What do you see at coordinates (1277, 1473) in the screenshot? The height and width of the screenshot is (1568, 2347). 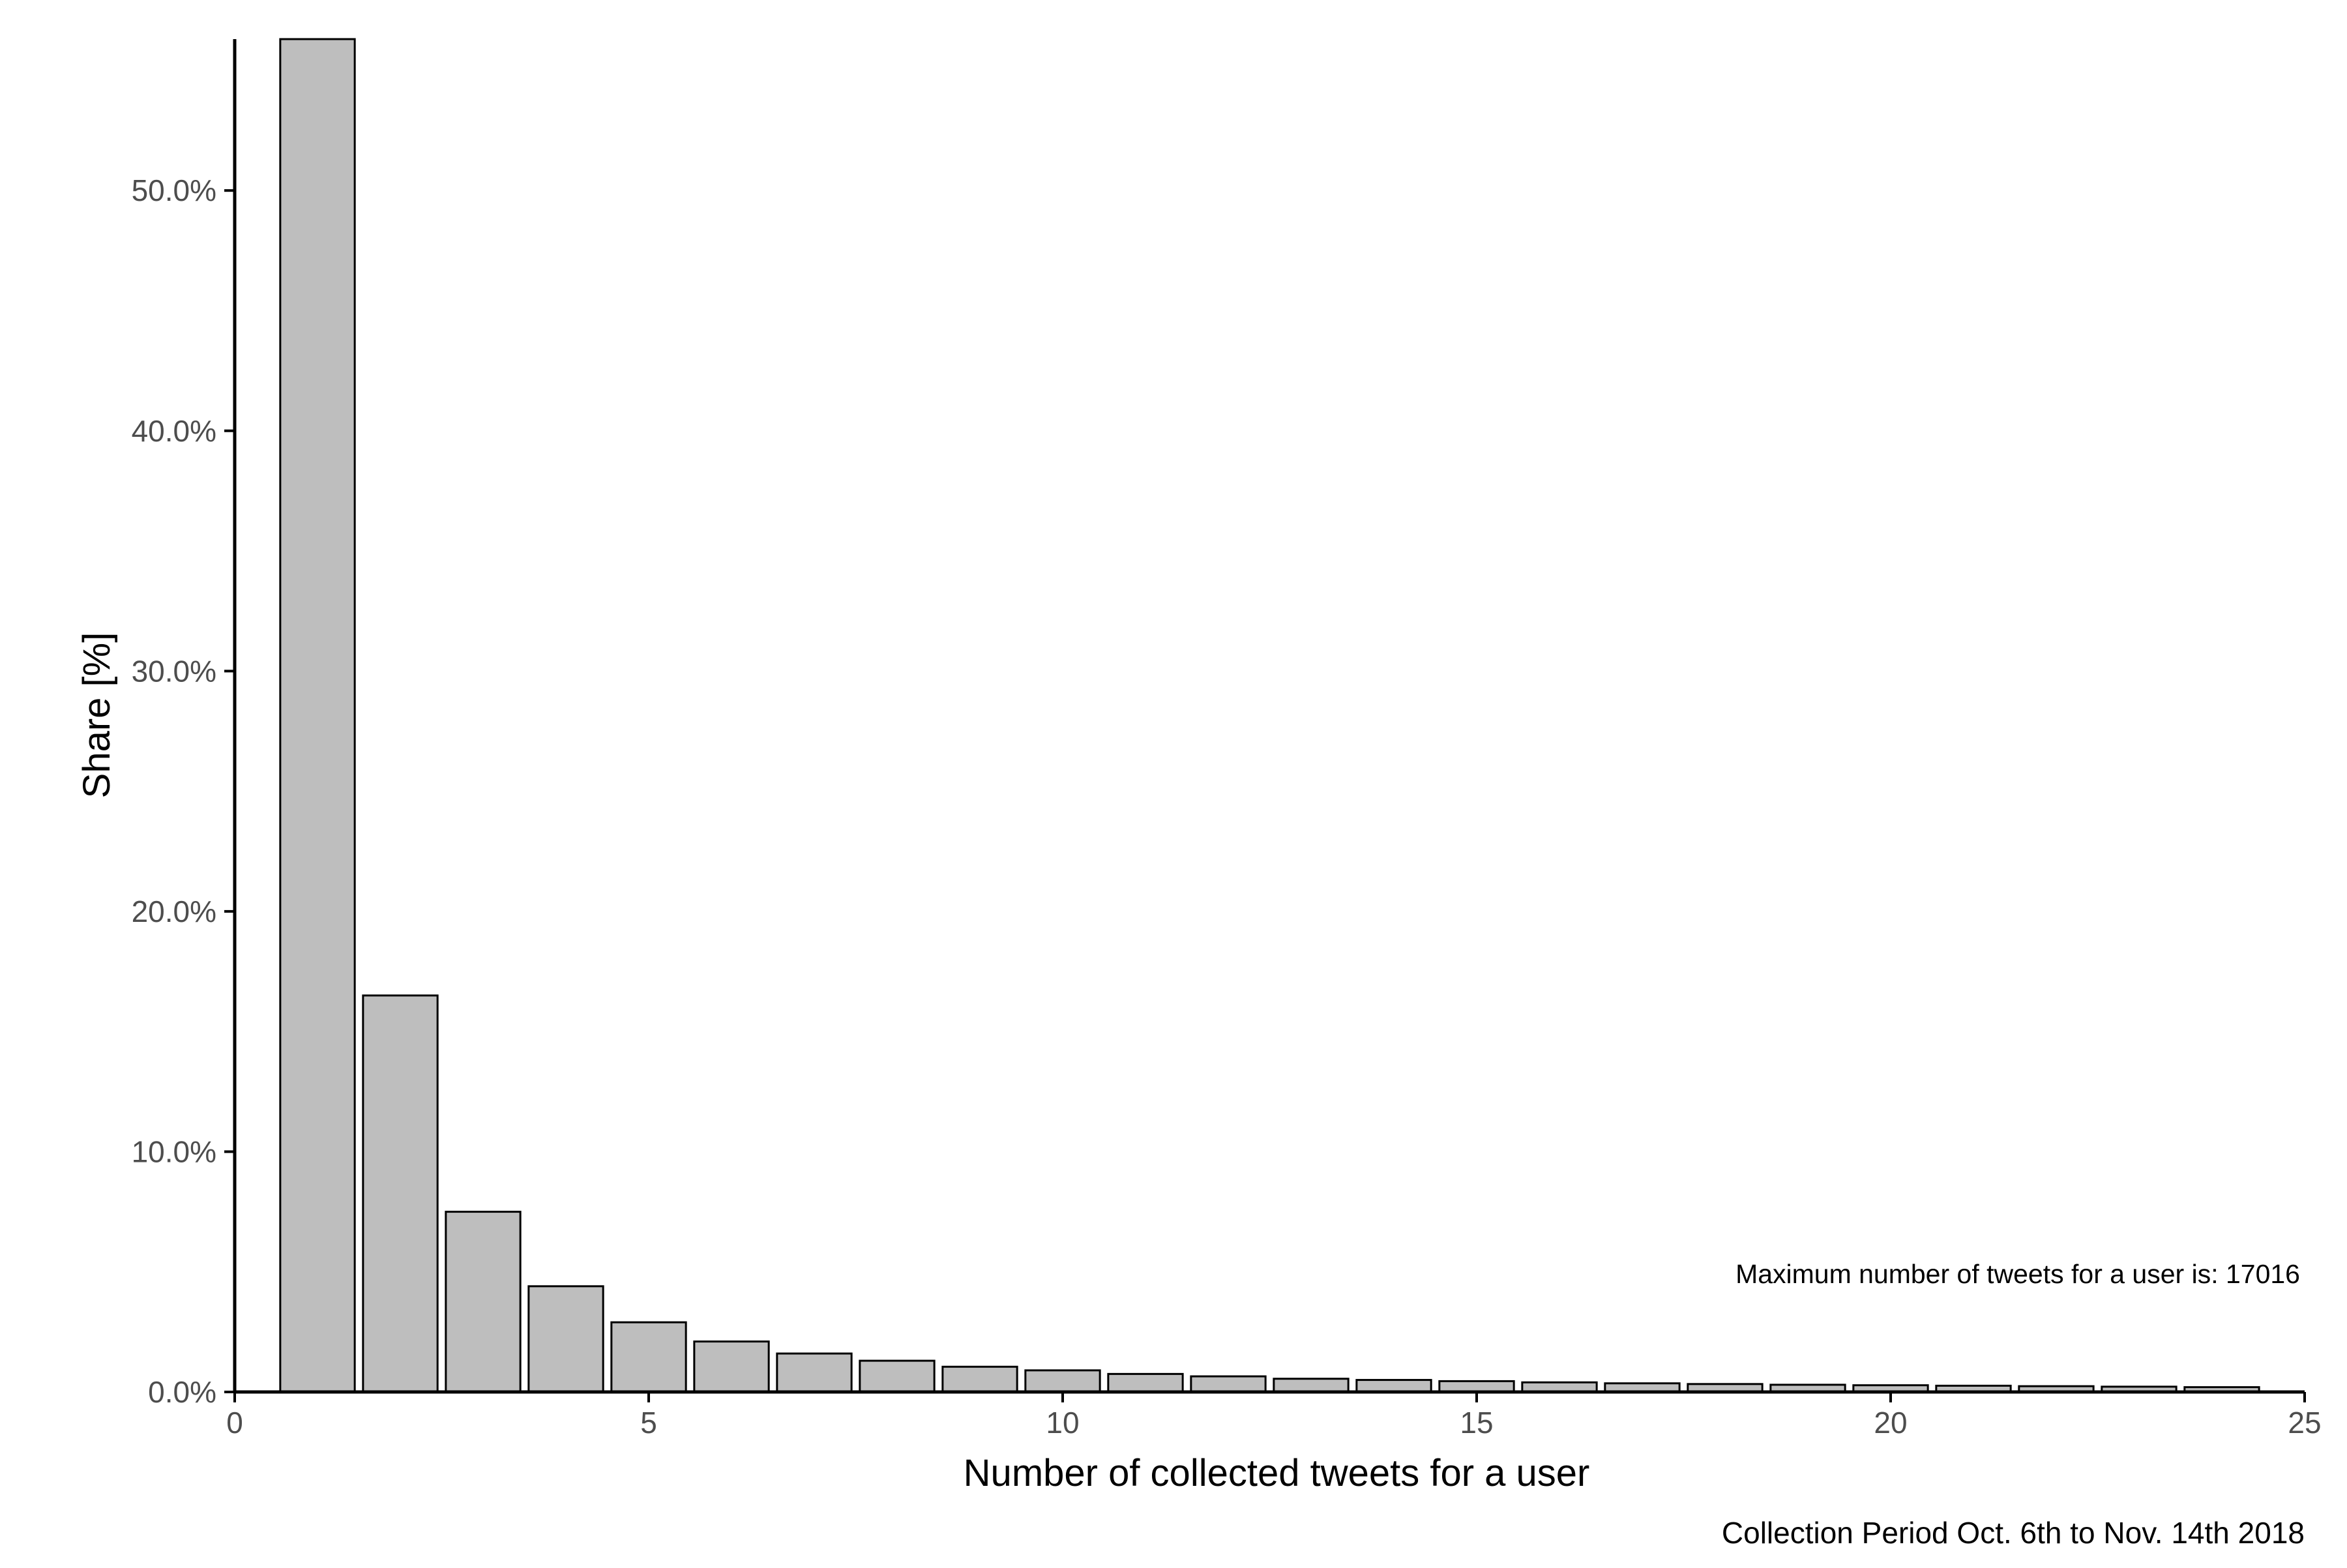 I see `x-axis-title: Number of collected tweets for a user` at bounding box center [1277, 1473].